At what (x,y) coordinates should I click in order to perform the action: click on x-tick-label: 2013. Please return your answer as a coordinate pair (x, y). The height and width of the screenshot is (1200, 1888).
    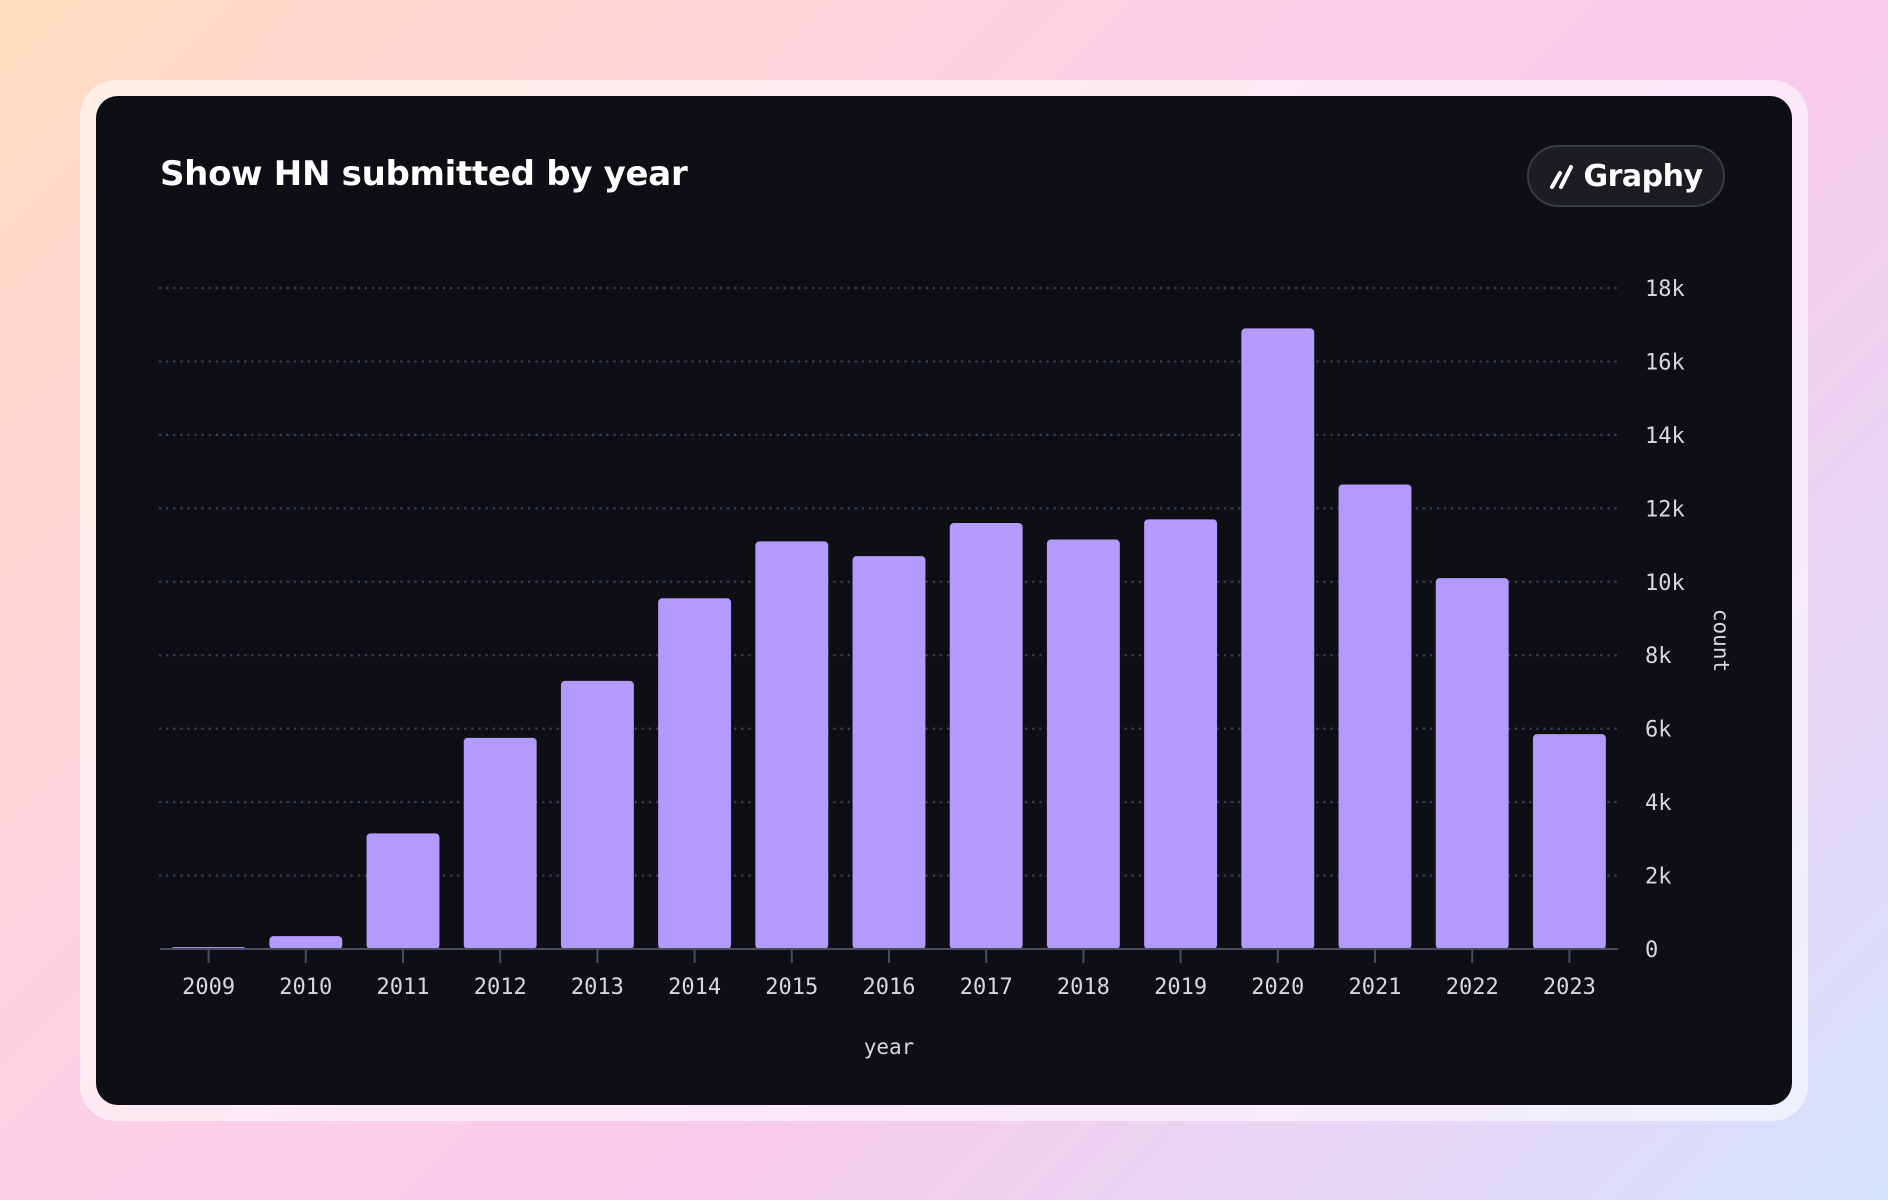
    Looking at the image, I should click on (597, 987).